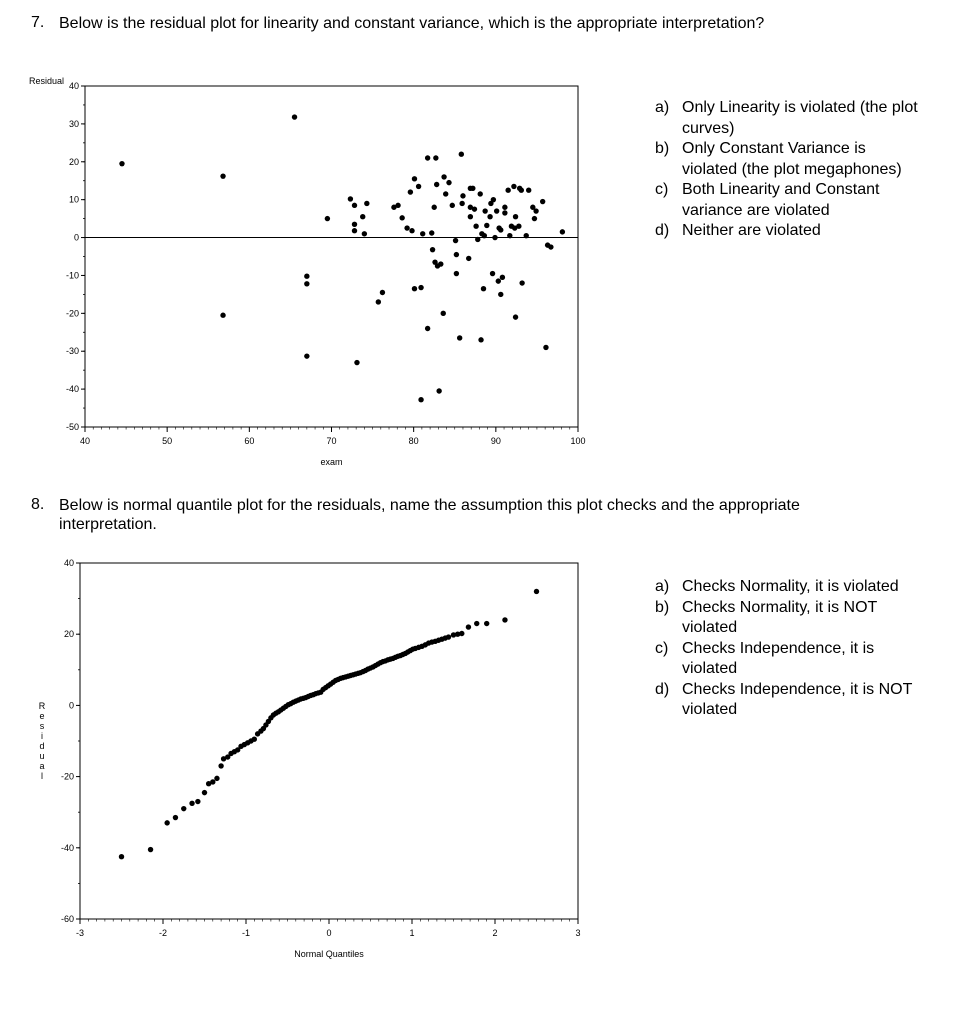 The height and width of the screenshot is (1016, 972). What do you see at coordinates (38, 504) in the screenshot?
I see `question-8-number: 8.` at bounding box center [38, 504].